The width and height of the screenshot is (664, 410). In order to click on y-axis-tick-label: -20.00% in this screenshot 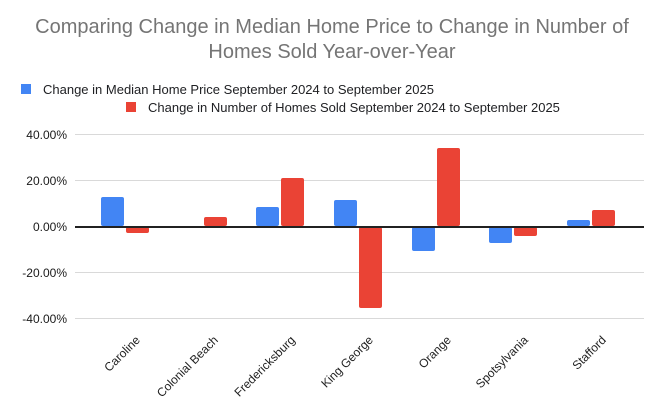, I will do `click(44, 272)`.